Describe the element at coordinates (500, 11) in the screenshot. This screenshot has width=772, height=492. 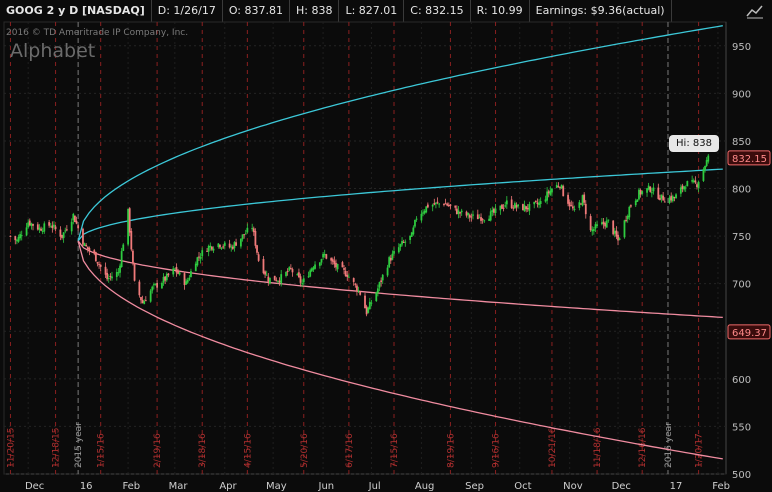
I see `range-value: R: 10.99` at that location.